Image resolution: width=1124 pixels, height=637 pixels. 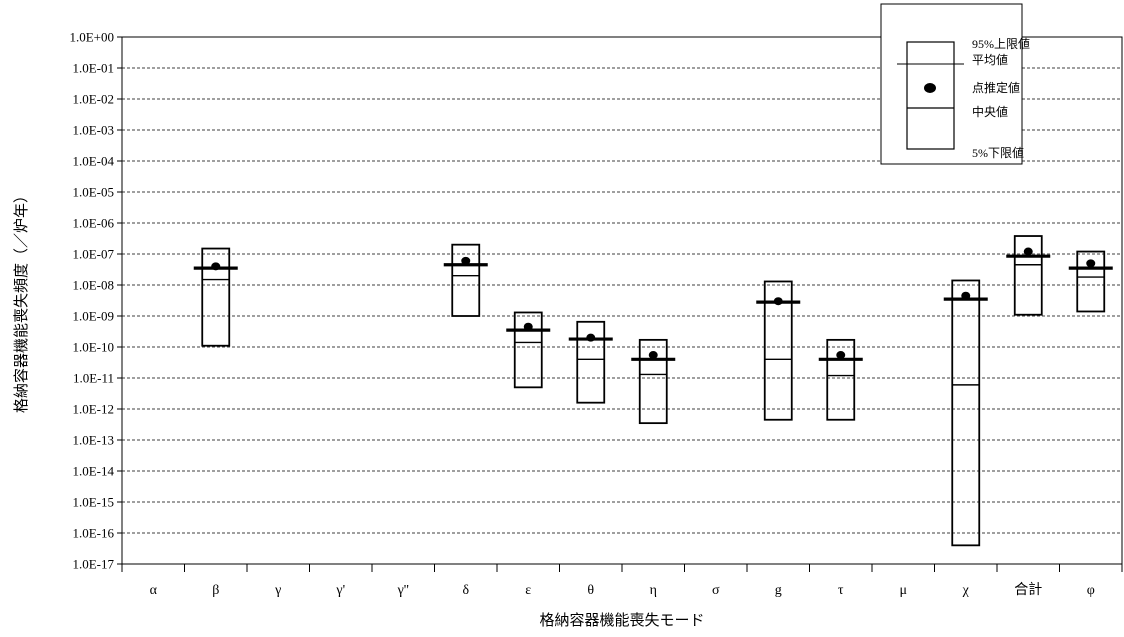 I want to click on y-axis-title: 格納容器機能喪失頻度（／炉年）, so click(x=21, y=300).